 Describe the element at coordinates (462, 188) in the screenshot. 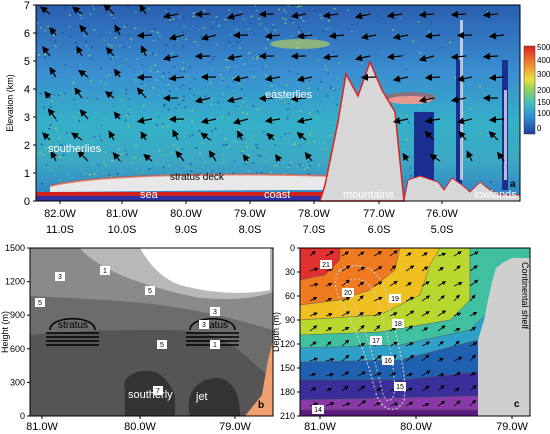

I see `terrain-lowlands` at that location.